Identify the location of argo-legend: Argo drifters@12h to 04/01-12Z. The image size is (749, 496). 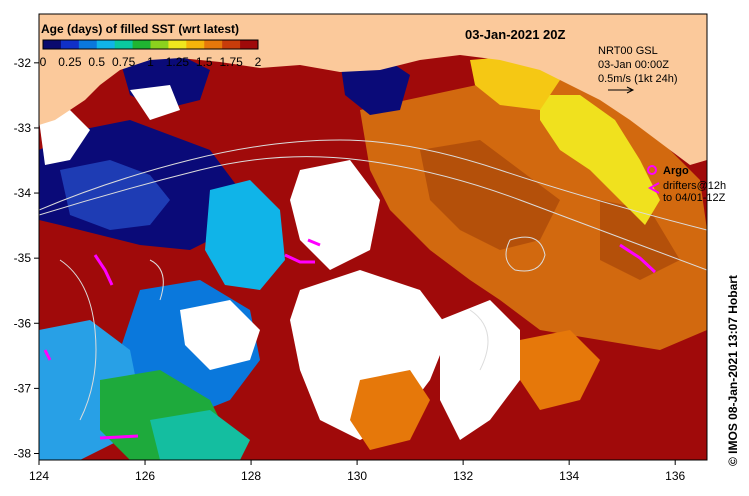
(686, 184).